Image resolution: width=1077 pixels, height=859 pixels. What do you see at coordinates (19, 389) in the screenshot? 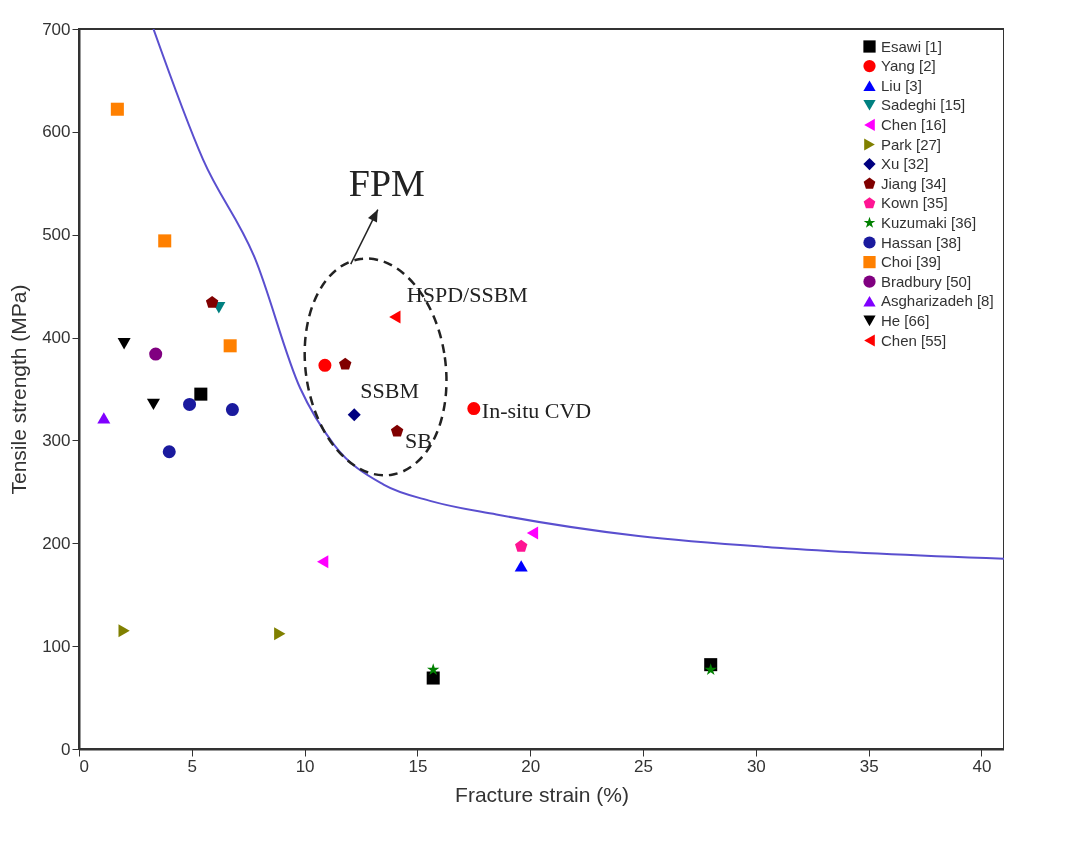
I see `y-axis-title: Tensile strength (MPa)` at bounding box center [19, 389].